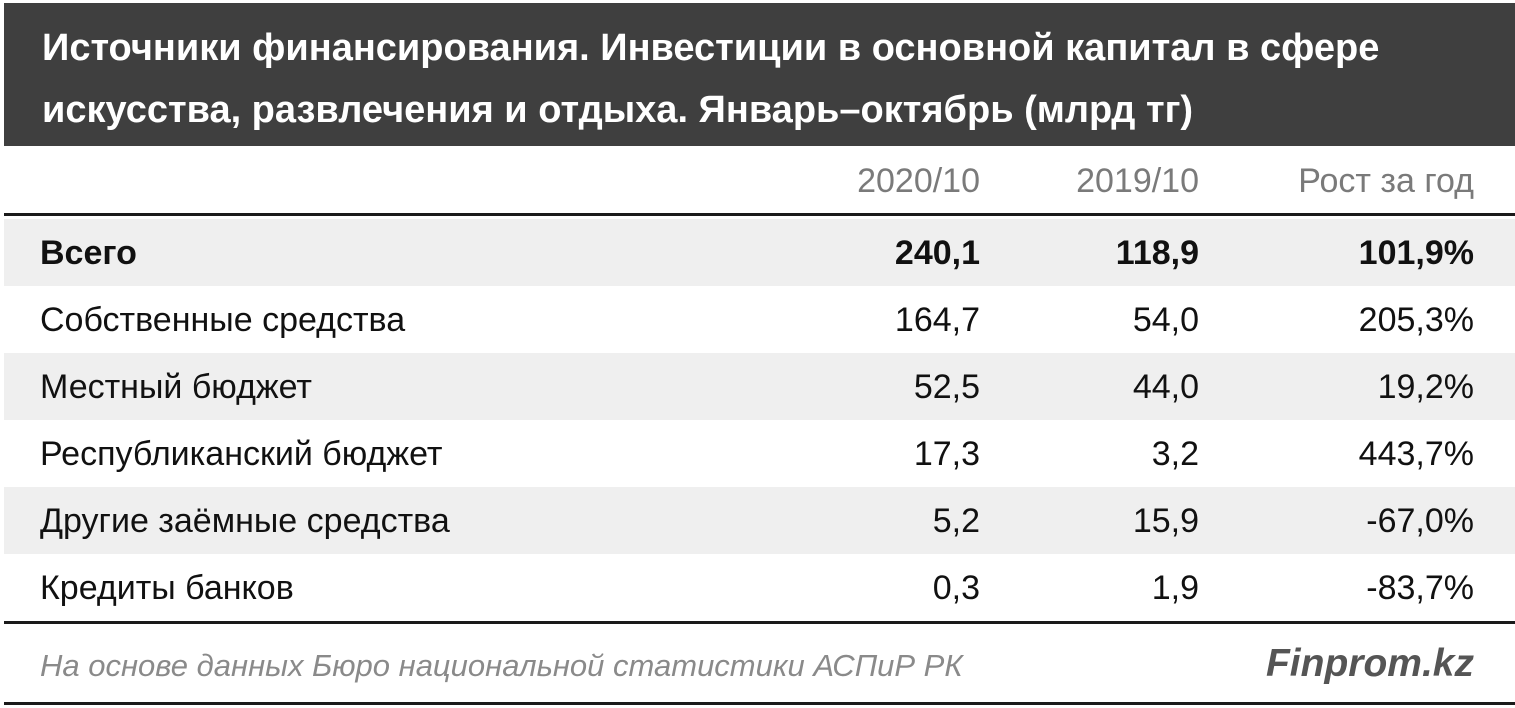  Describe the element at coordinates (1420, 521) in the screenshot. I see `cell-growth: -67,0%` at that location.